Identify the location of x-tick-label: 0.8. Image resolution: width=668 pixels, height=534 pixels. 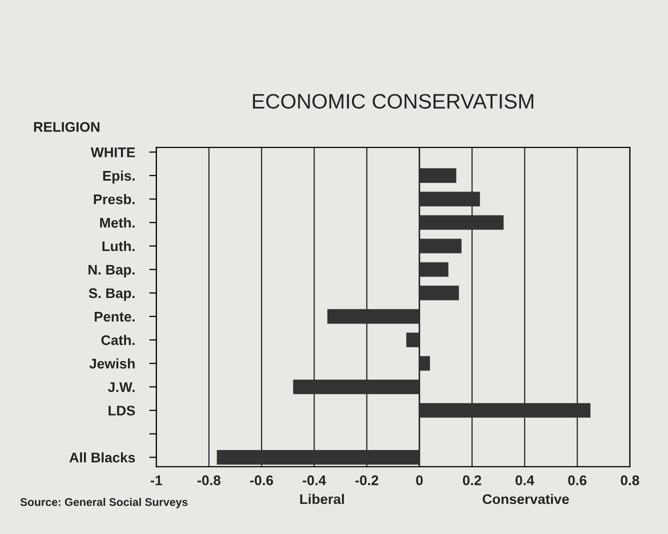
(630, 480).